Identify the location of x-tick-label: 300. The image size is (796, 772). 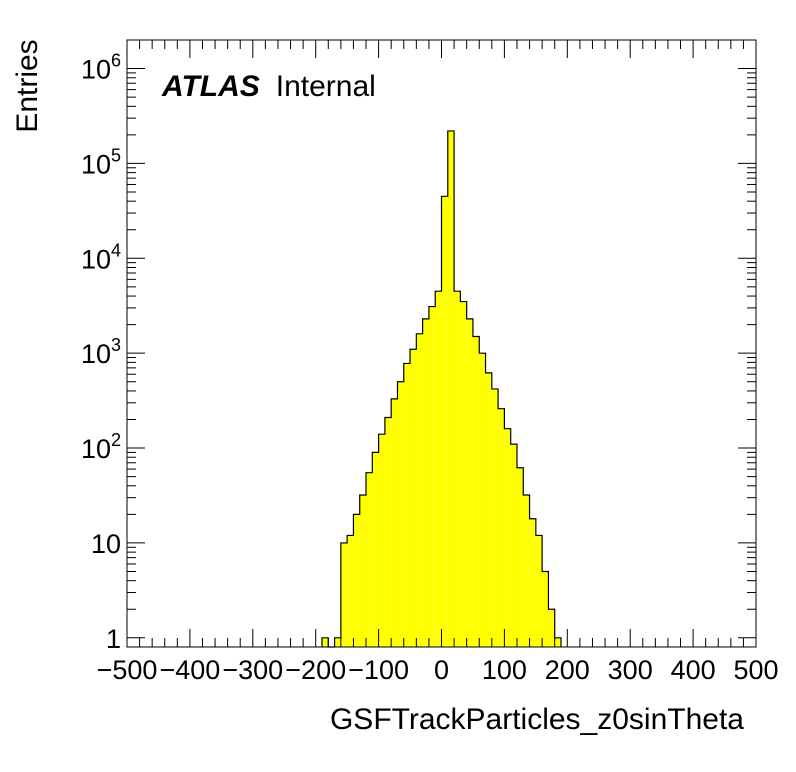
(630, 670).